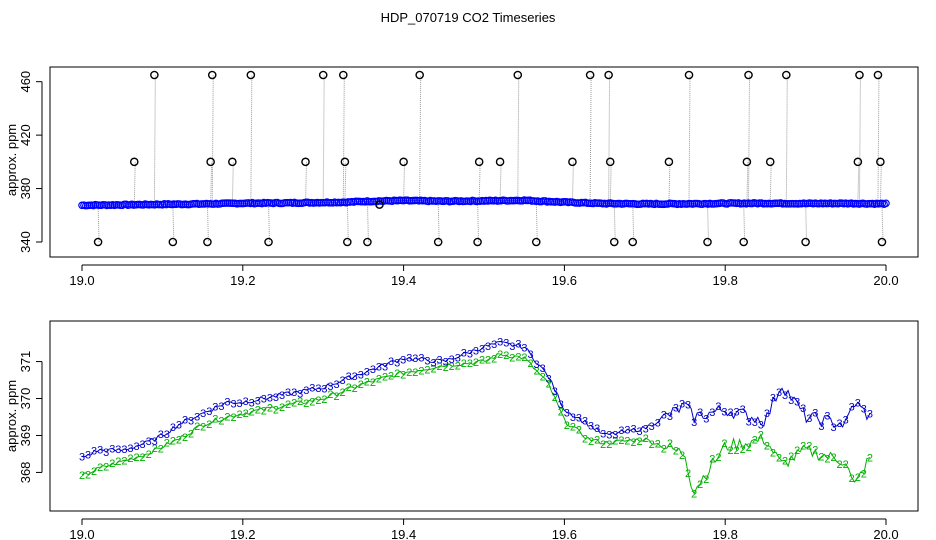 Image resolution: width=936 pixels, height=540 pixels. I want to click on chart-title: HDP_070719 CO2 Timeseries, so click(468, 17).